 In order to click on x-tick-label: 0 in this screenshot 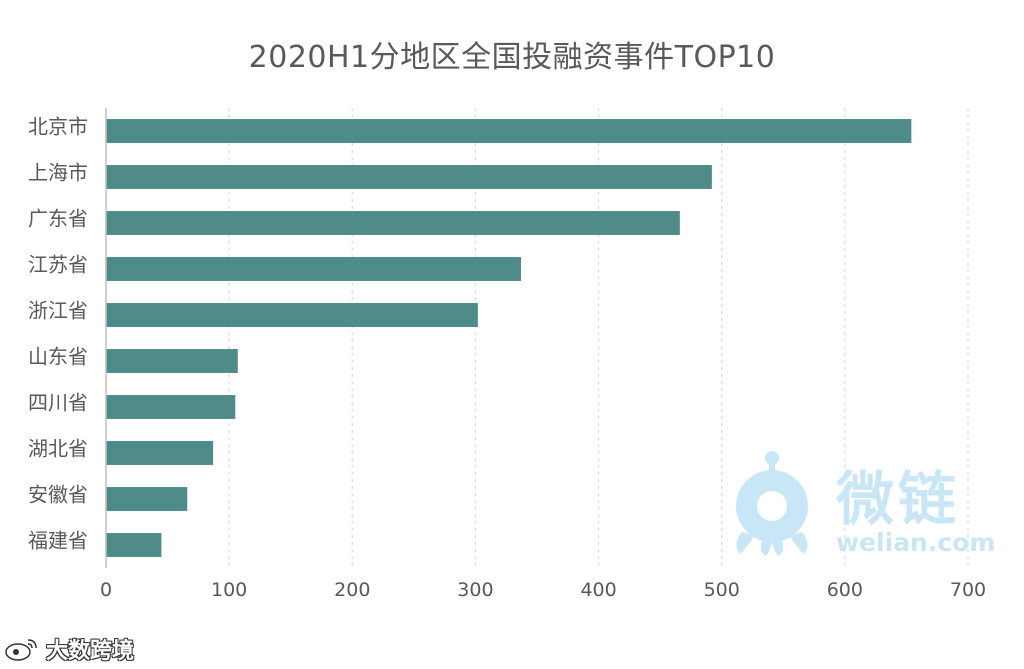, I will do `click(106, 590)`.